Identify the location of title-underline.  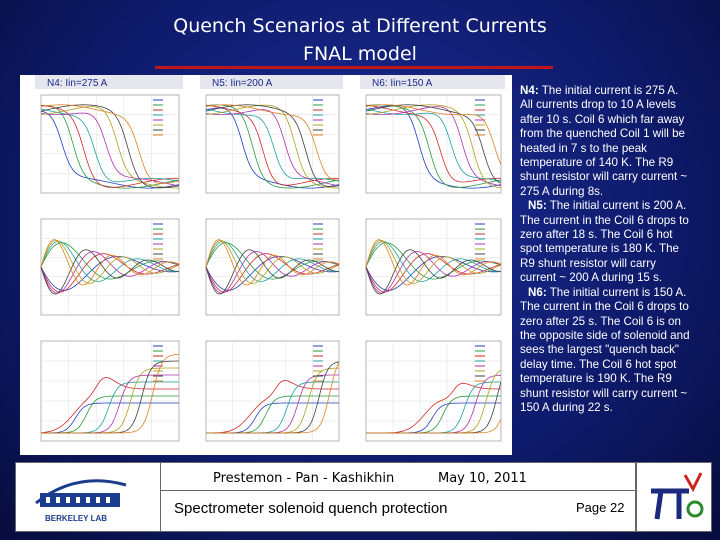
(354, 67).